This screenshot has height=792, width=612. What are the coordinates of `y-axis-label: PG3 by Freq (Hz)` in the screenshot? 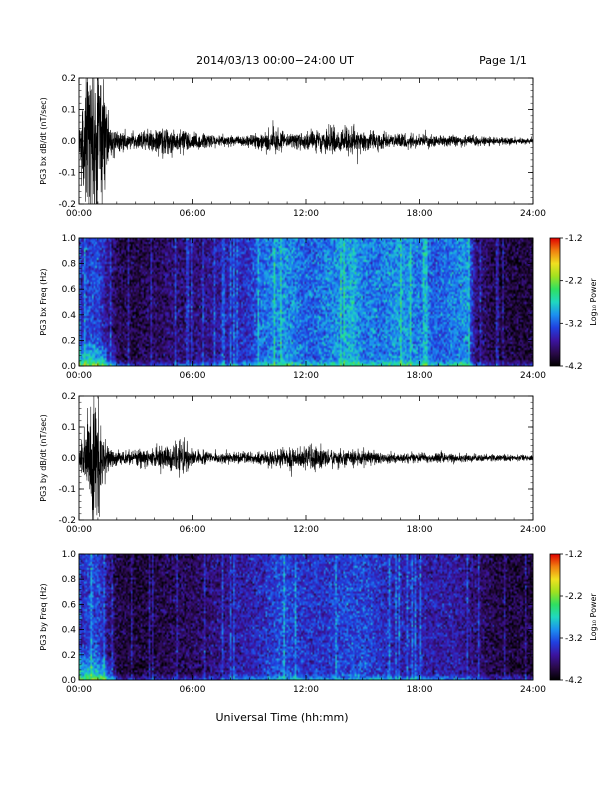 It's located at (43, 616).